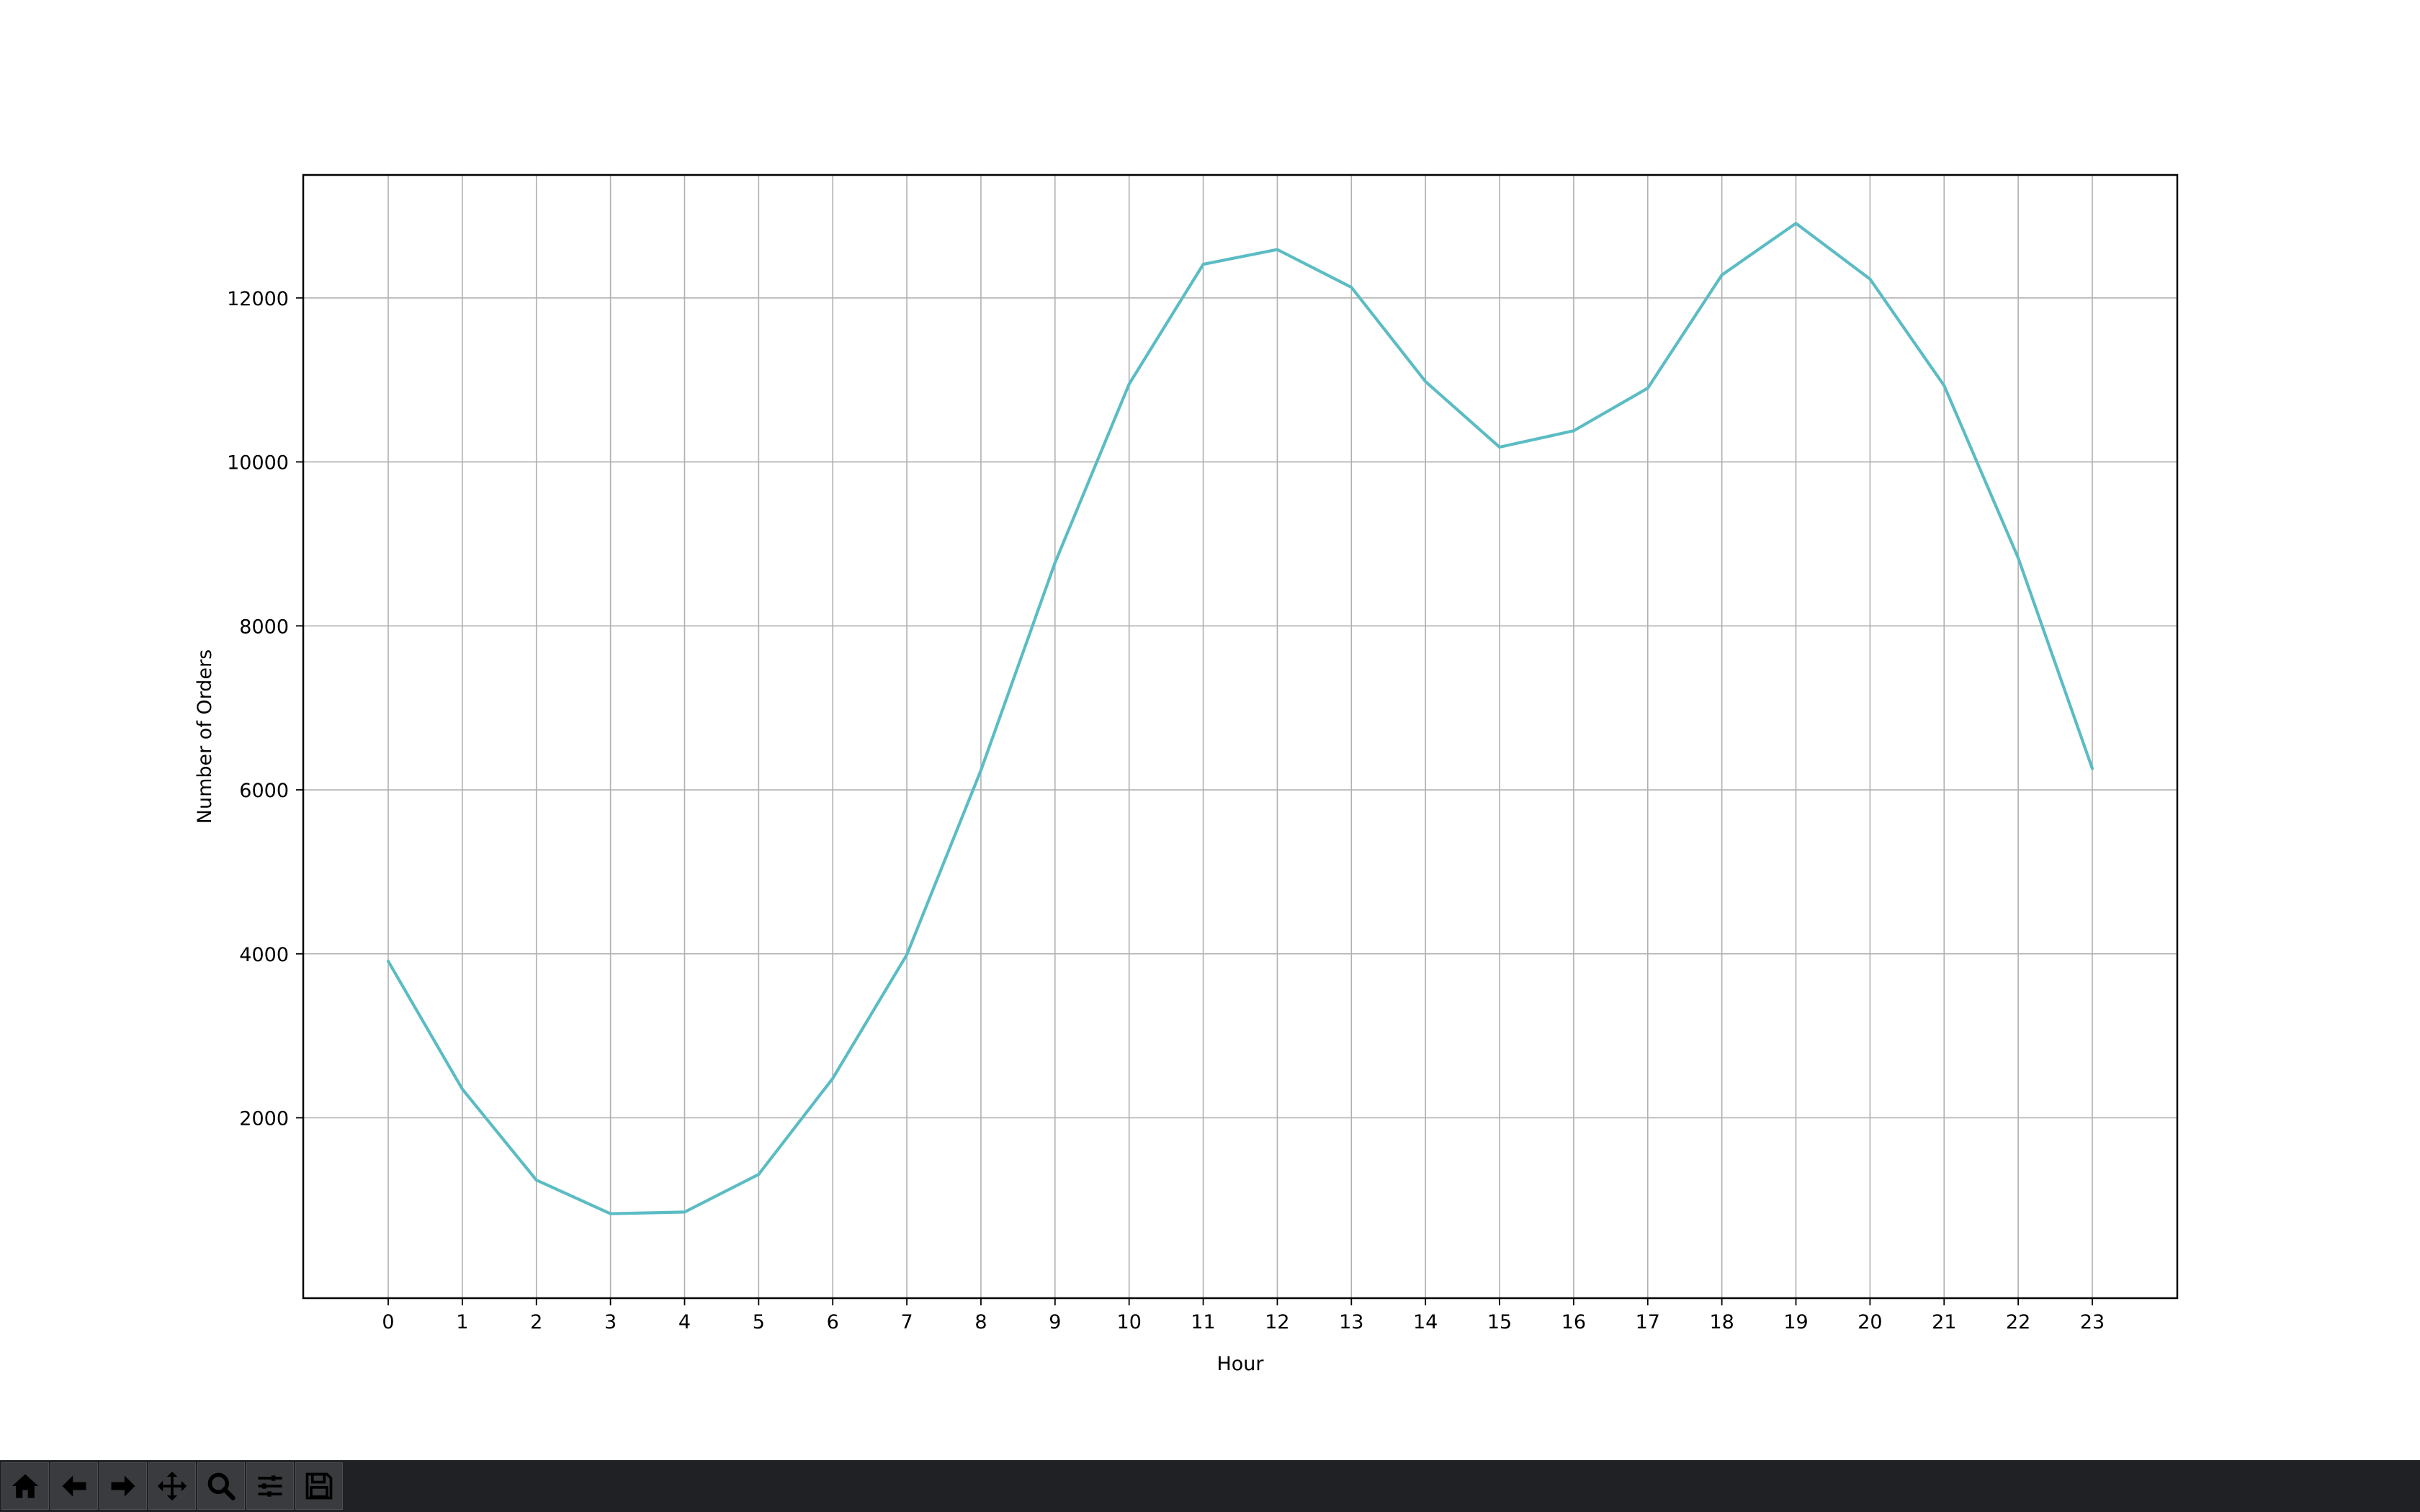 This screenshot has width=2420, height=1512. I want to click on home-button, so click(25, 1486).